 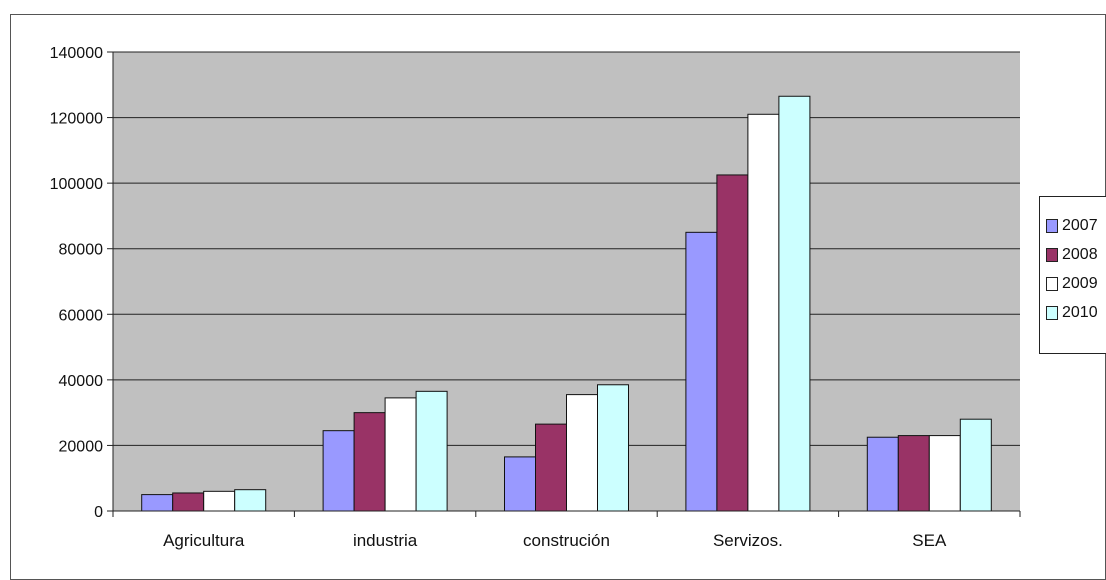 I want to click on legend-item-2008: 2008, so click(x=1076, y=254).